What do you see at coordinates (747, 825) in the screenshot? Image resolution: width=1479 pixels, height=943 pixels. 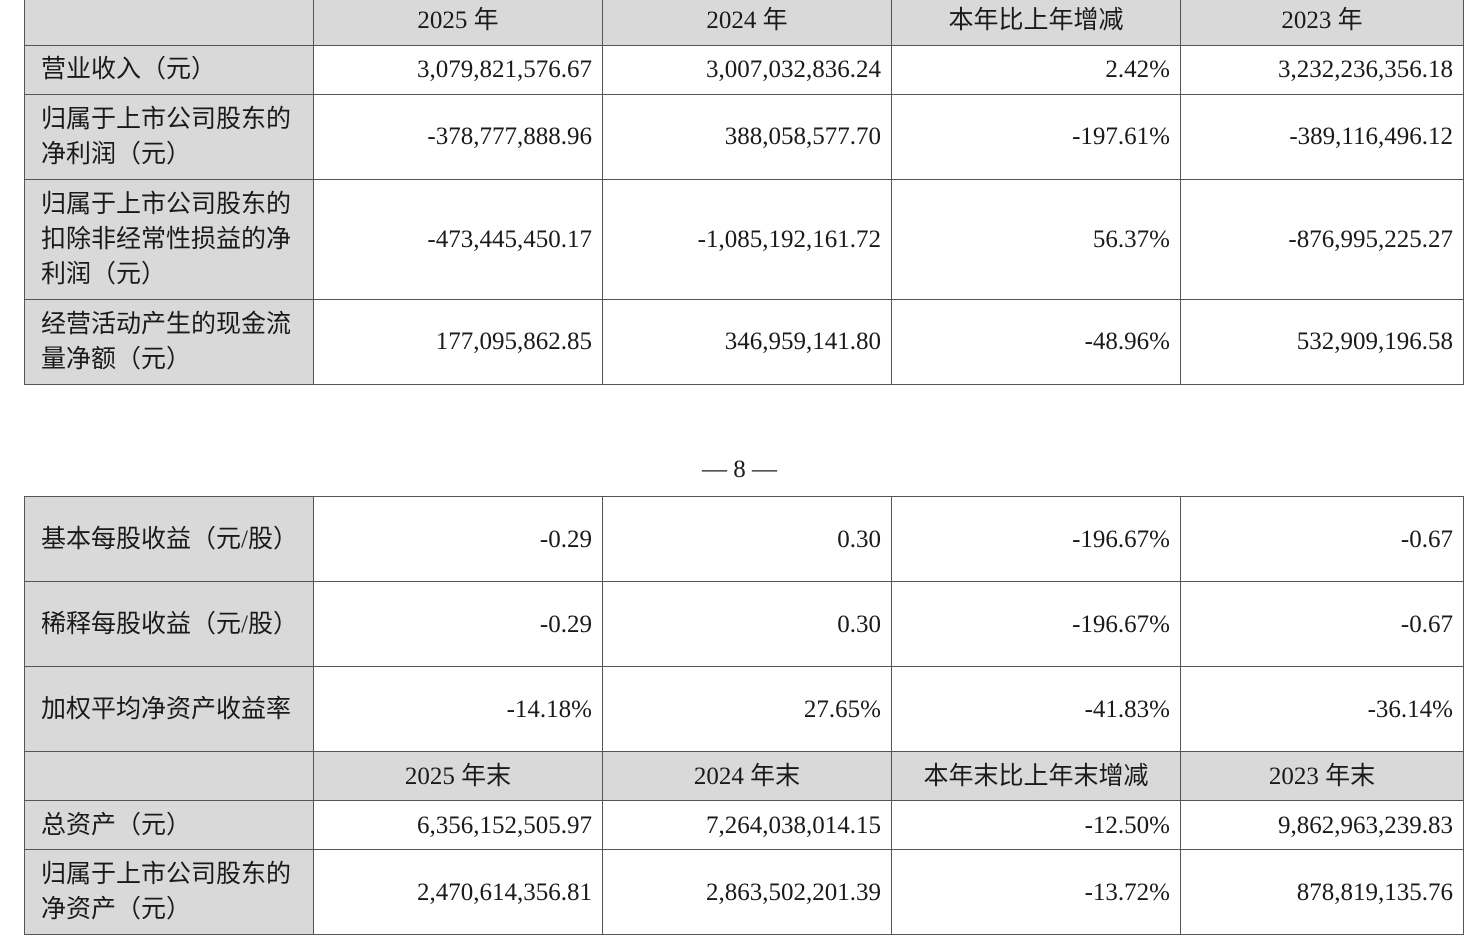 I see `cell-value: 7,264,038,014.15` at bounding box center [747, 825].